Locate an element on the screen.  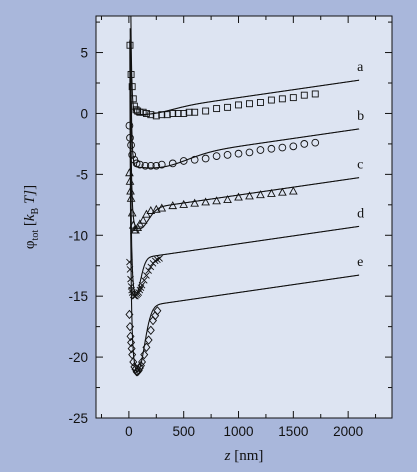
x-axis-unit: [nm] is located at coordinates (246, 456).